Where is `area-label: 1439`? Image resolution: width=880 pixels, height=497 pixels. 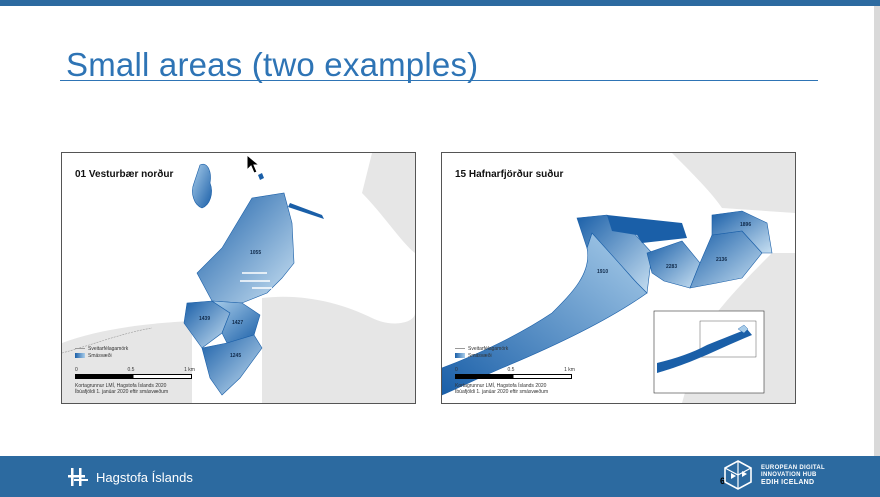 area-label: 1439 is located at coordinates (205, 319).